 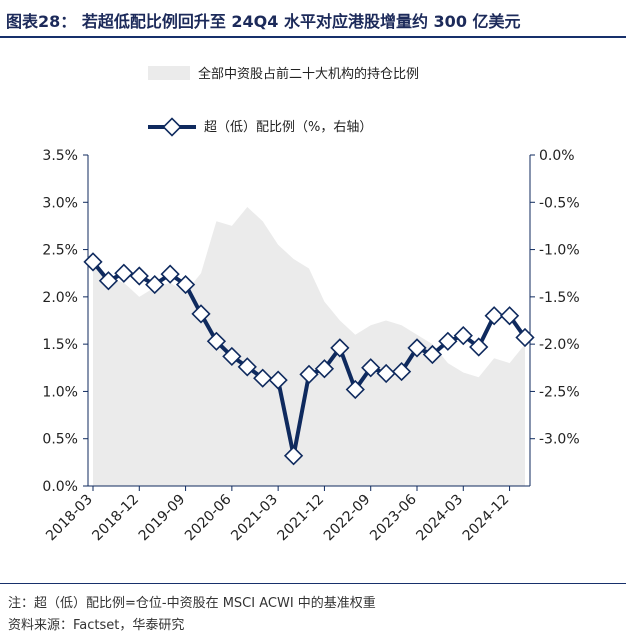 I want to click on chart-source: 资料来源：Factset，华泰研究, so click(x=96, y=625).